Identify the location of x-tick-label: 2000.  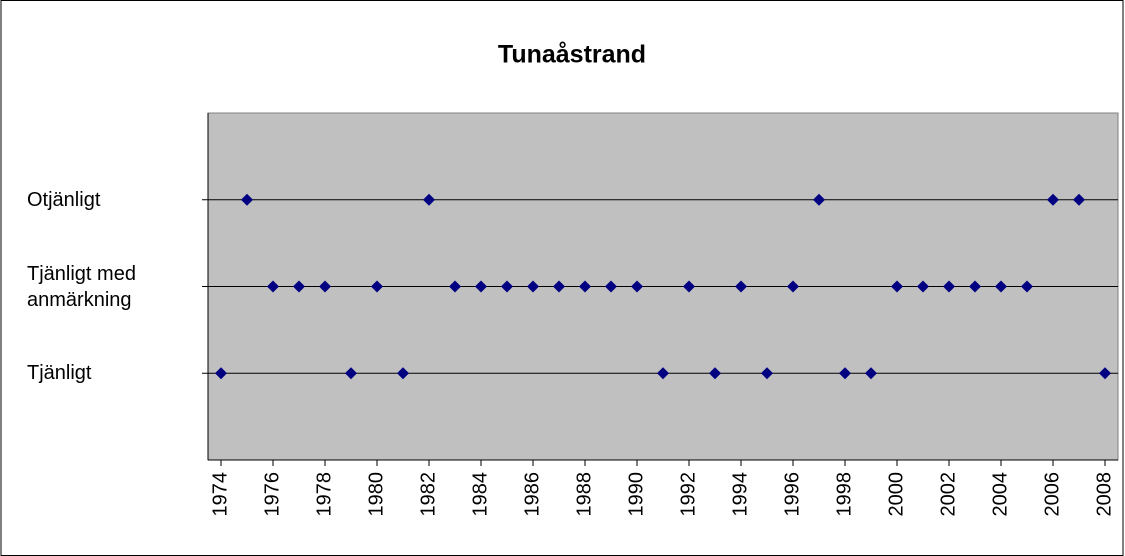
(896, 494).